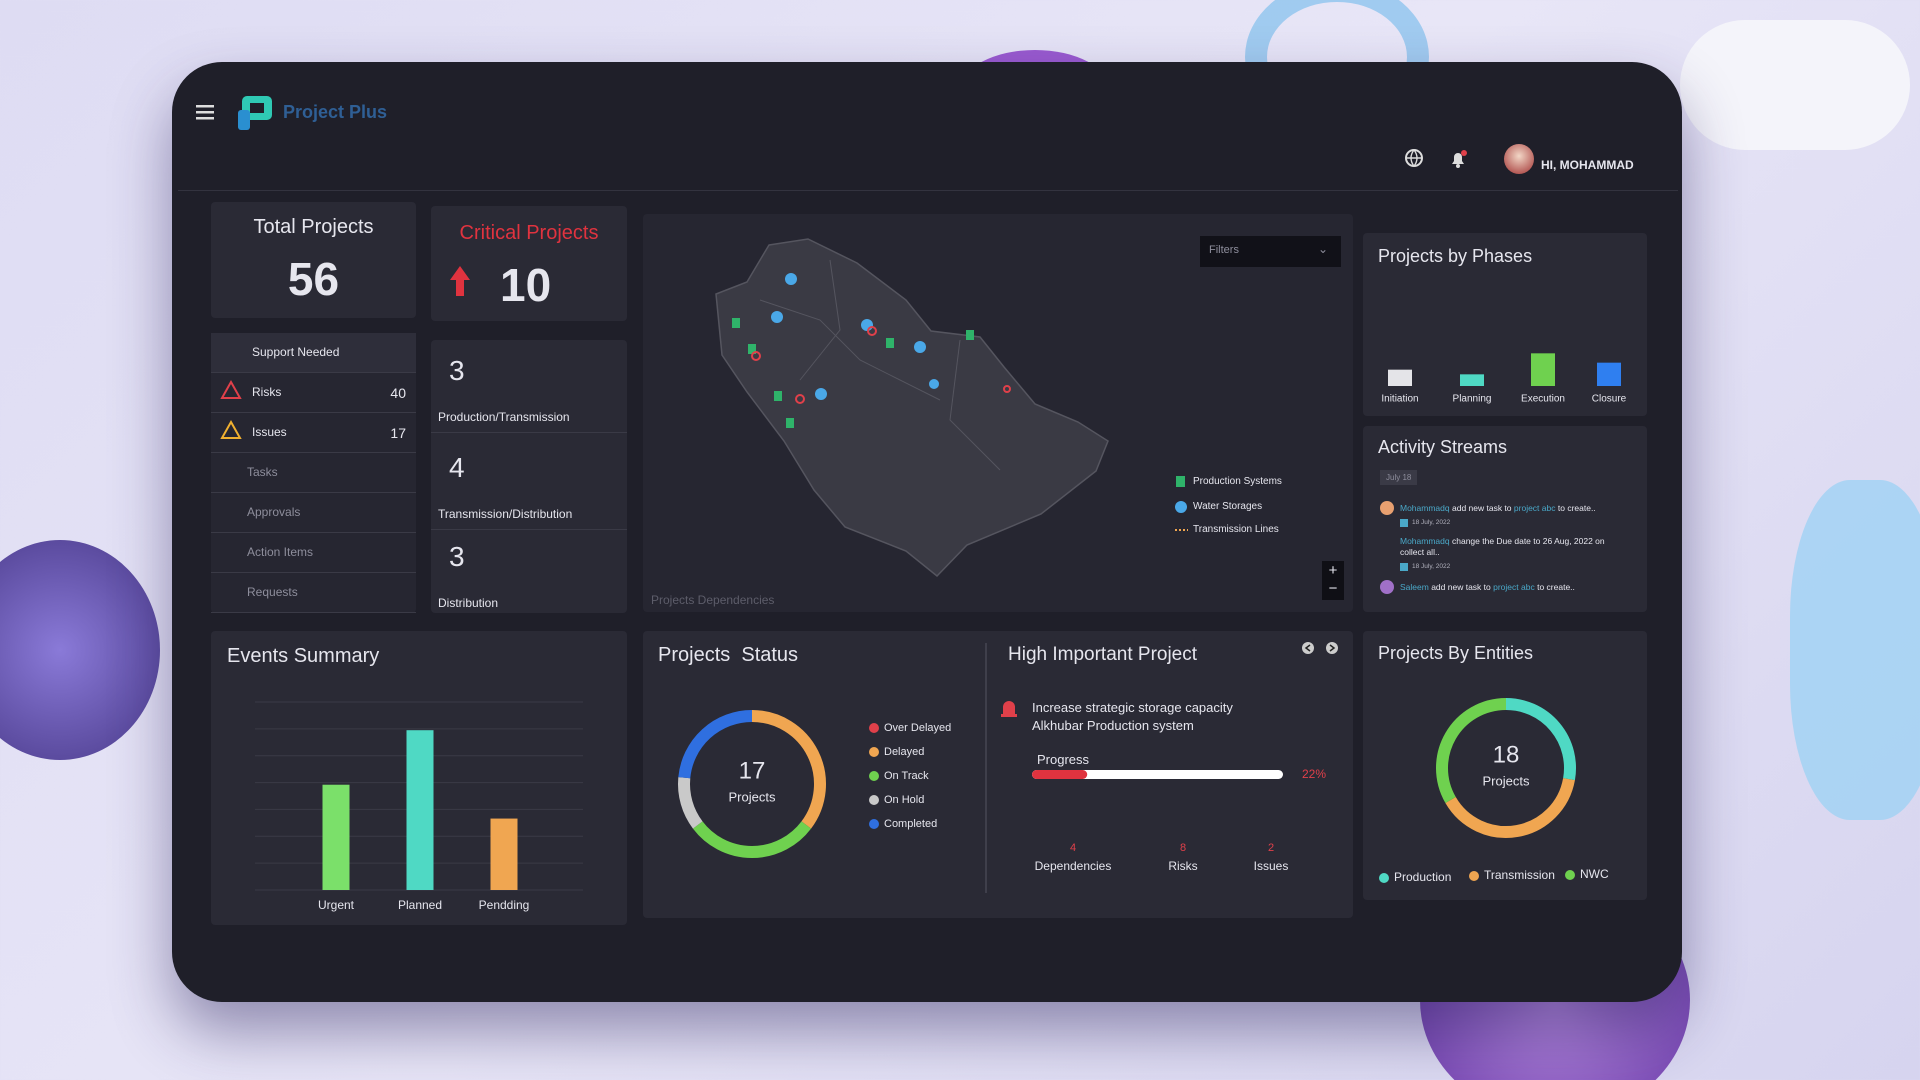  I want to click on critical-card, so click(529, 263).